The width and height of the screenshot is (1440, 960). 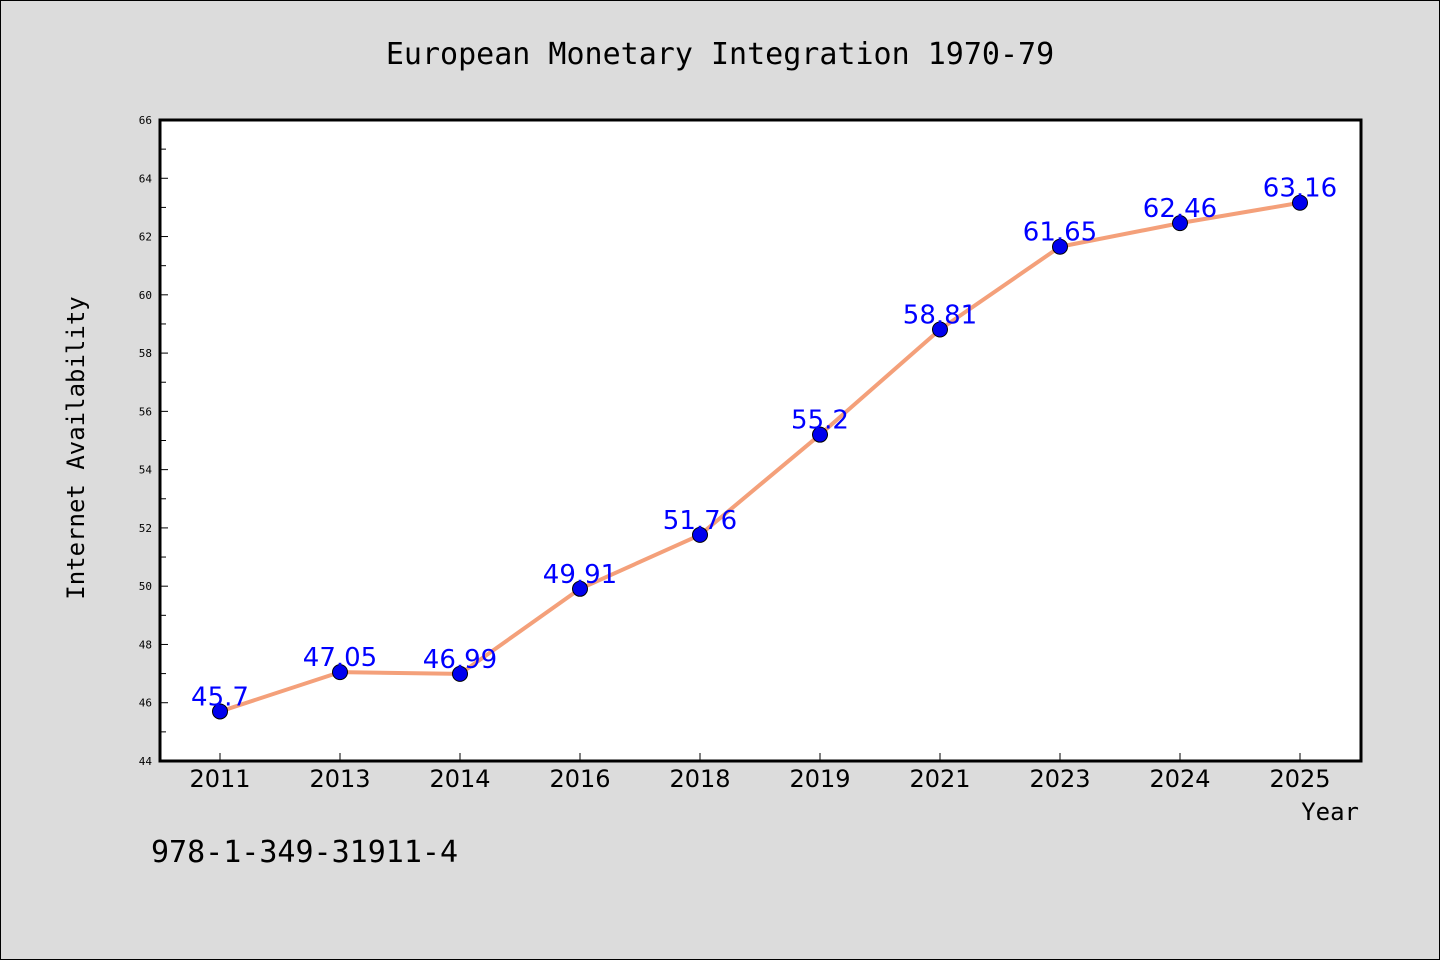 What do you see at coordinates (819, 779) in the screenshot?
I see `x-tick-label: 2019` at bounding box center [819, 779].